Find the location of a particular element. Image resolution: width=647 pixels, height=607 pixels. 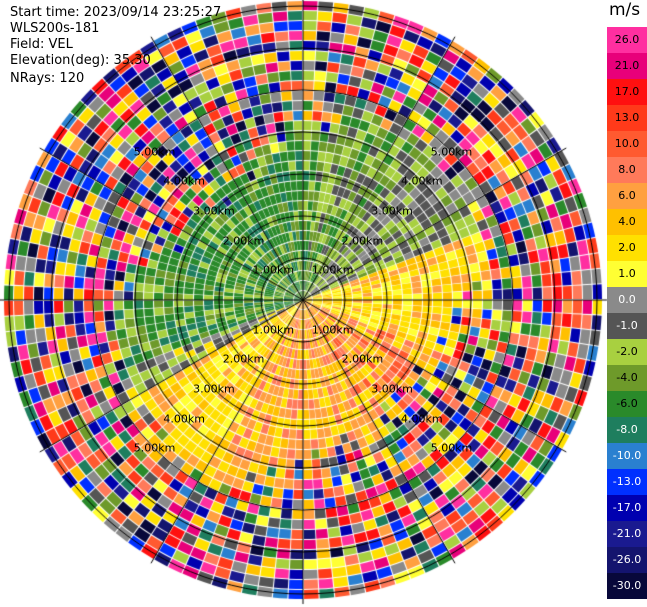

colorbar-tick-label: 1.0 is located at coordinates (627, 273).